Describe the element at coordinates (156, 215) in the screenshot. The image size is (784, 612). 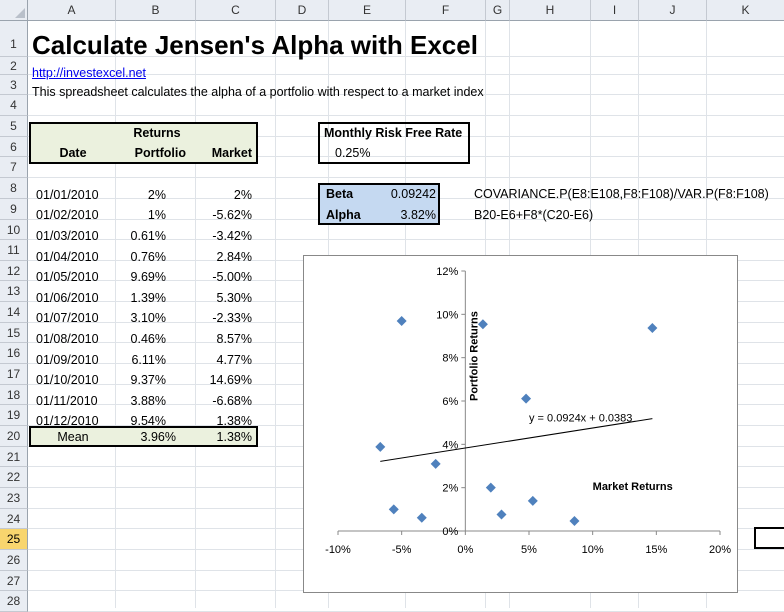
I see `portfolio-cell: 1%` at that location.